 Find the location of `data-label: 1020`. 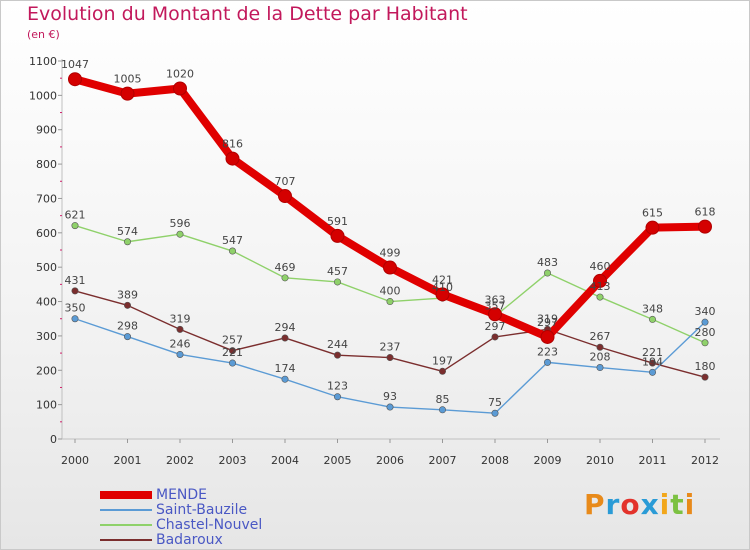

data-label: 1020 is located at coordinates (180, 73).